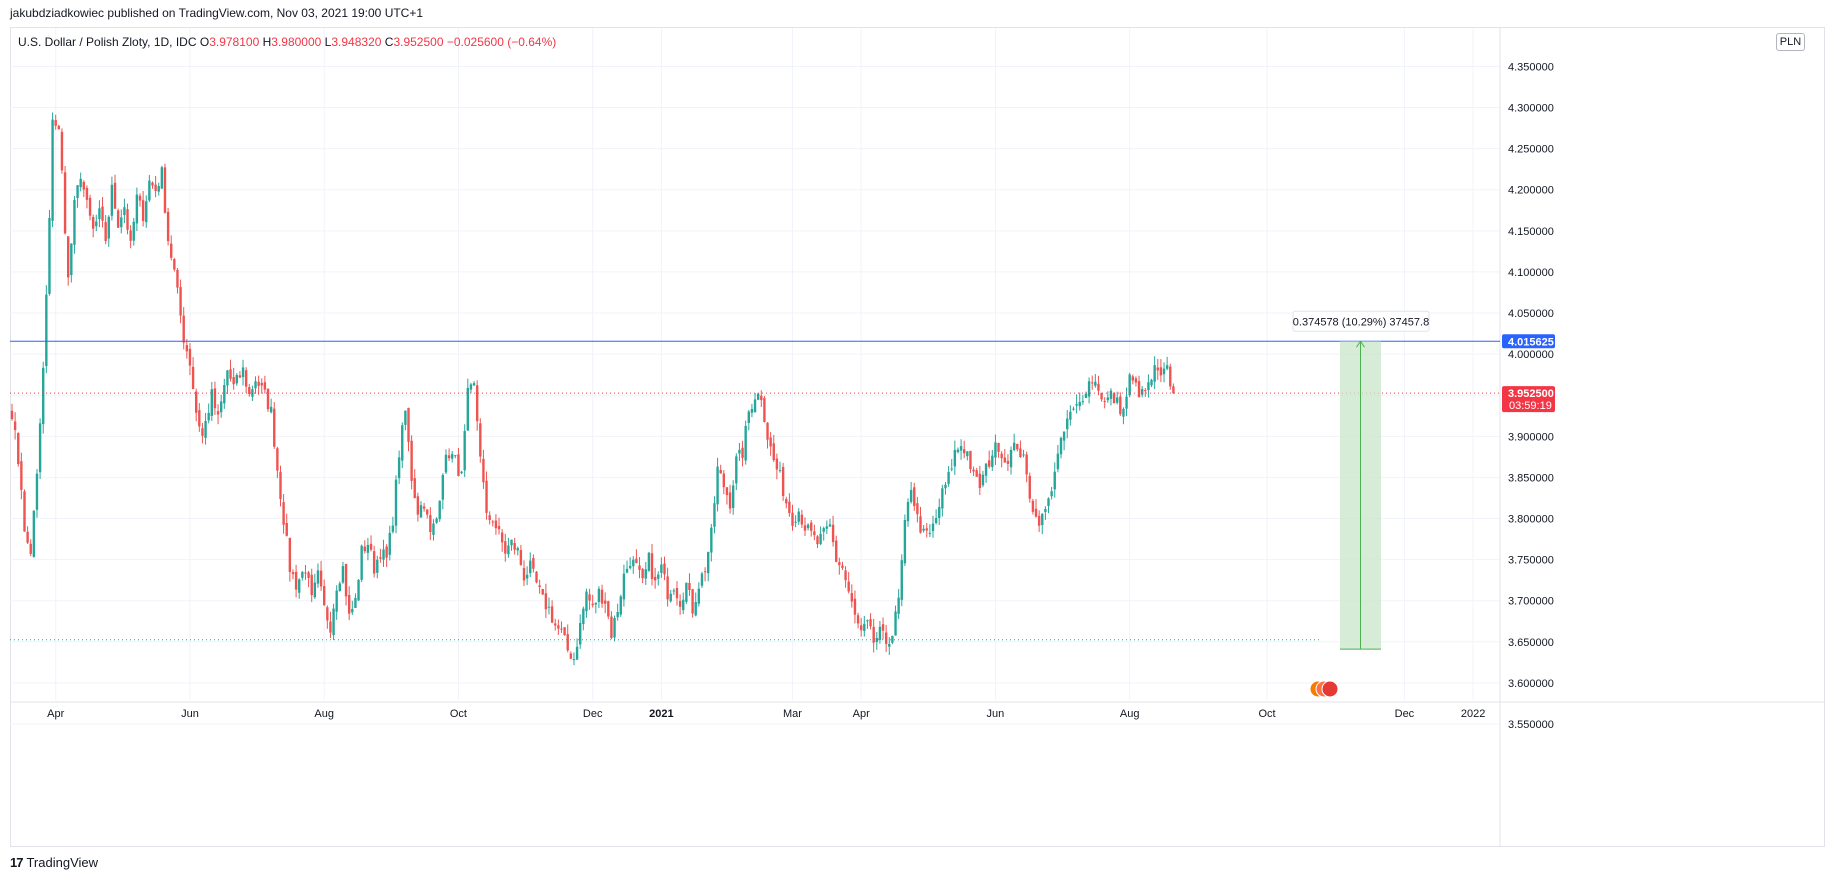 This screenshot has width=1834, height=882. I want to click on price-marker-box, so click(1528, 341).